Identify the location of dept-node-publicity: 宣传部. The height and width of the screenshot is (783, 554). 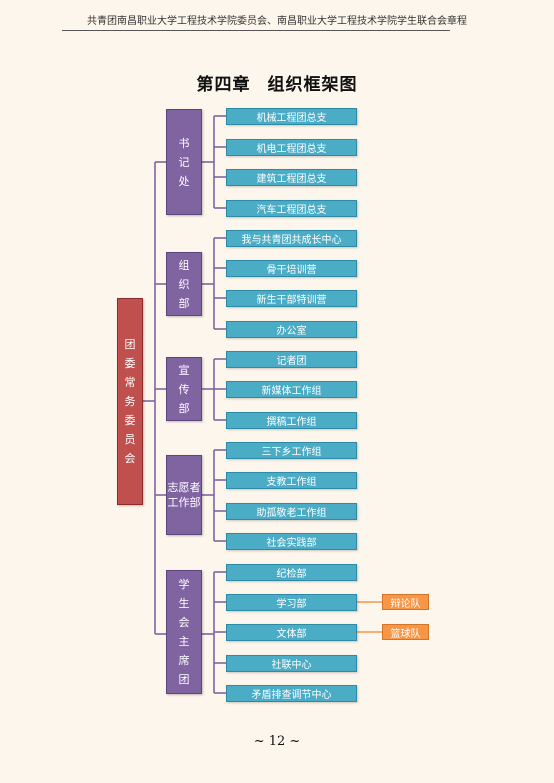
(184, 389).